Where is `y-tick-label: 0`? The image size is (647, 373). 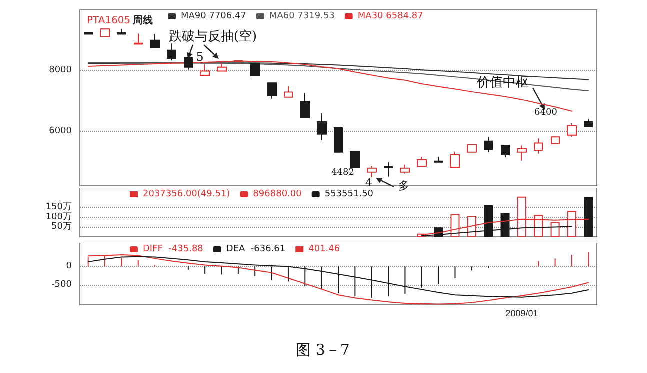 y-tick-label: 0 is located at coordinates (69, 267).